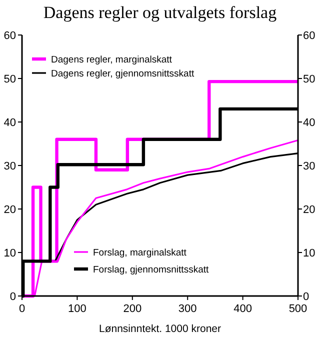 The image size is (320, 338). What do you see at coordinates (309, 254) in the screenshot?
I see `y2-tick-label: 10` at bounding box center [309, 254].